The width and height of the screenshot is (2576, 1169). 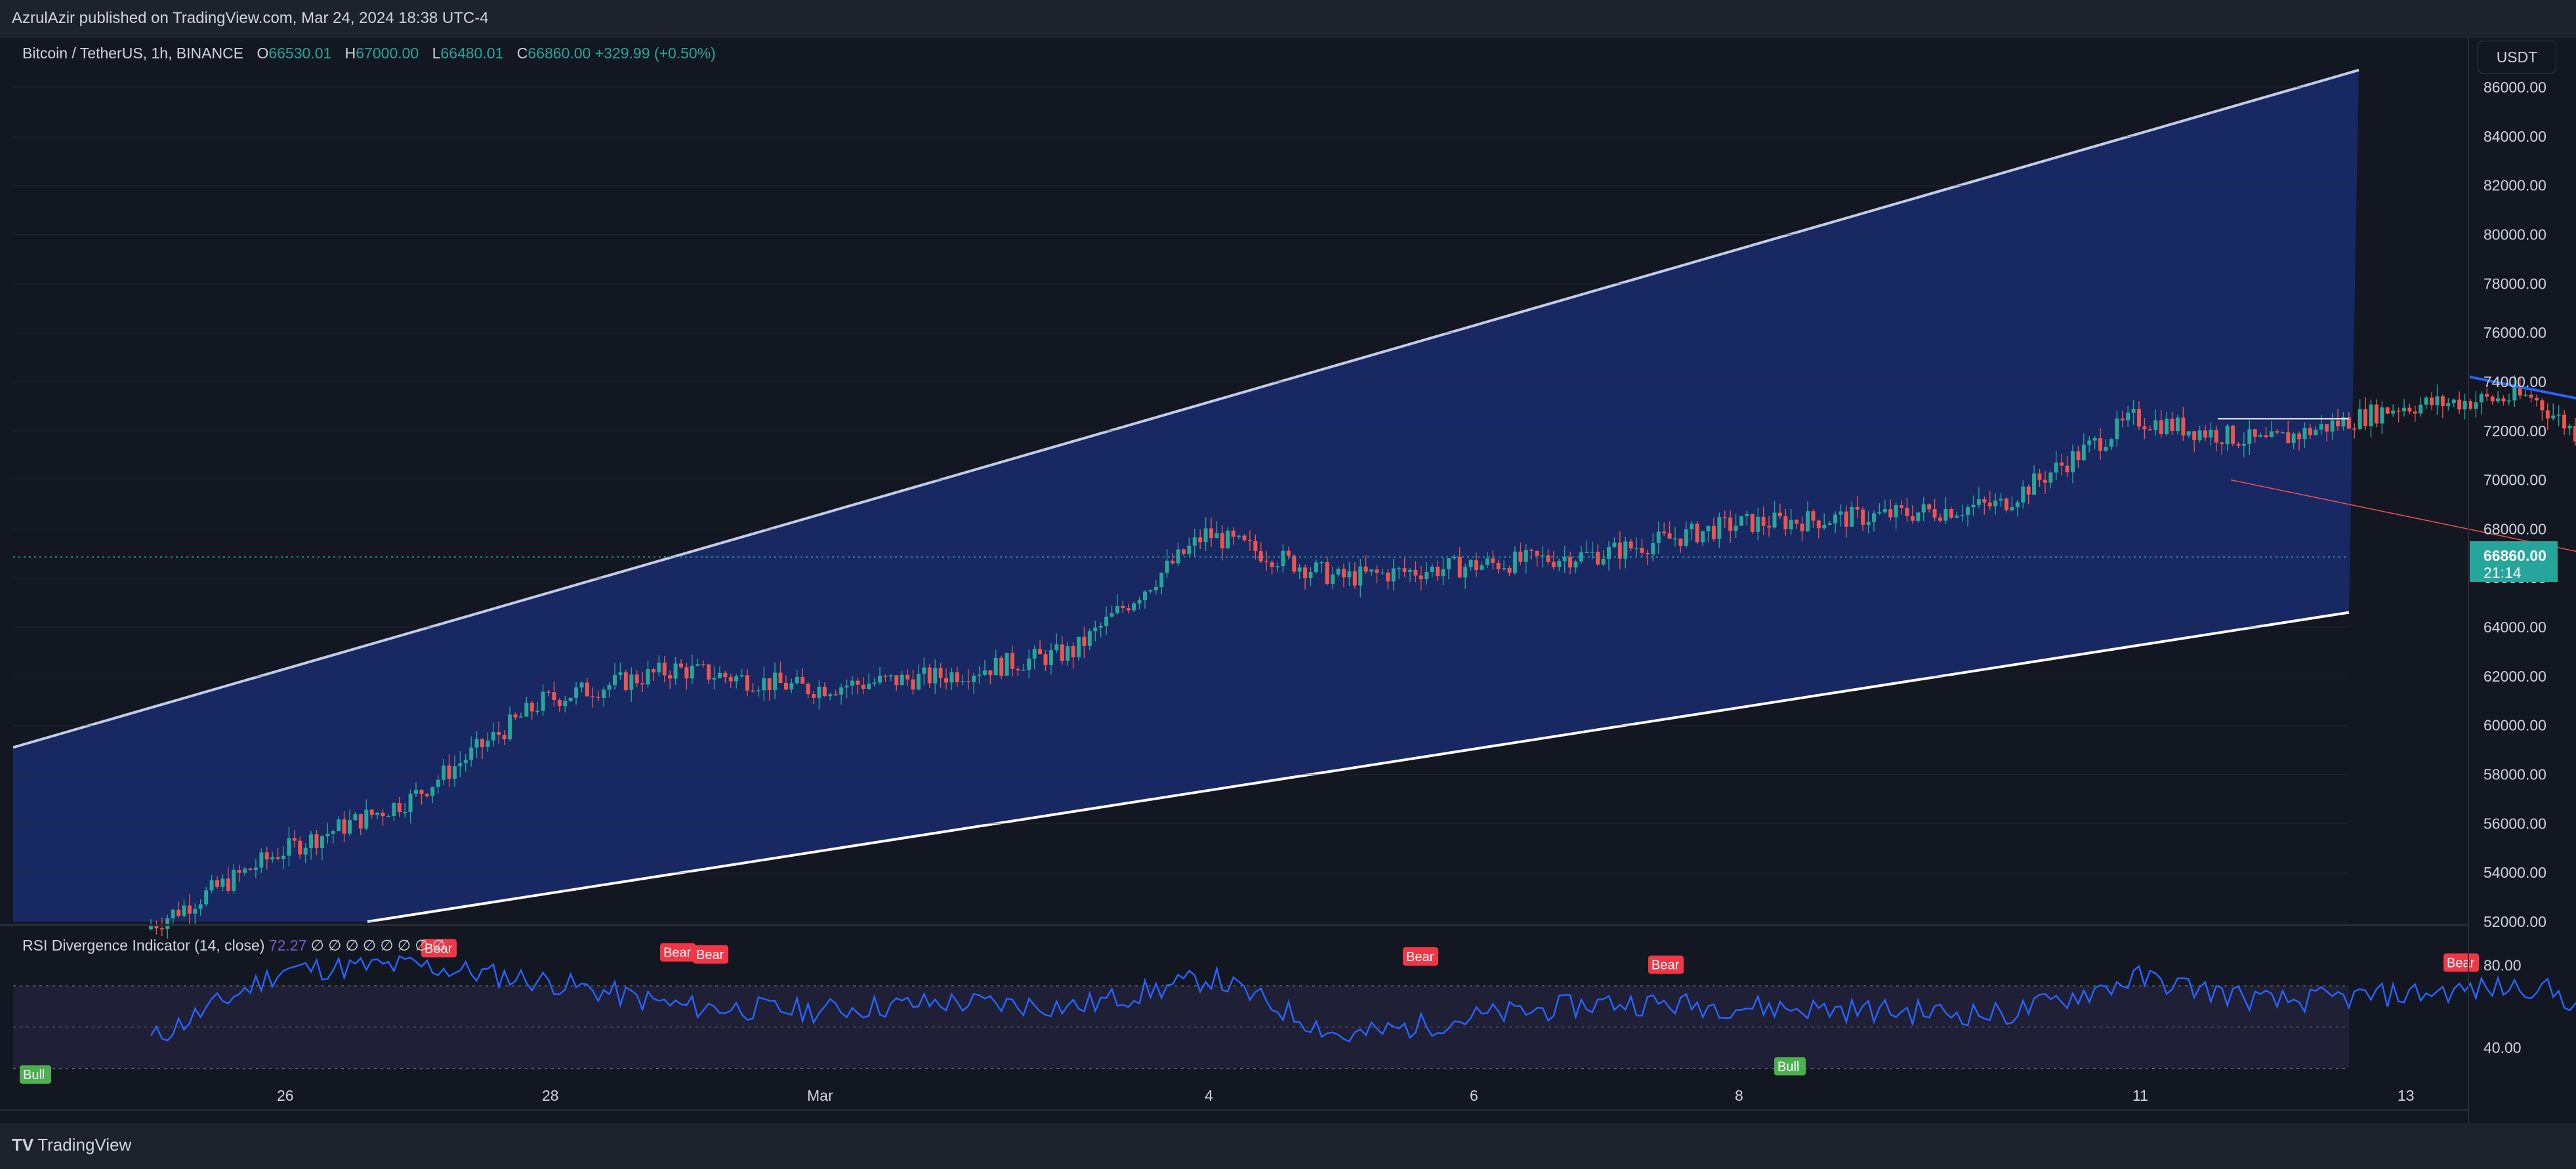 What do you see at coordinates (350, 53) in the screenshot?
I see `high-label: H` at bounding box center [350, 53].